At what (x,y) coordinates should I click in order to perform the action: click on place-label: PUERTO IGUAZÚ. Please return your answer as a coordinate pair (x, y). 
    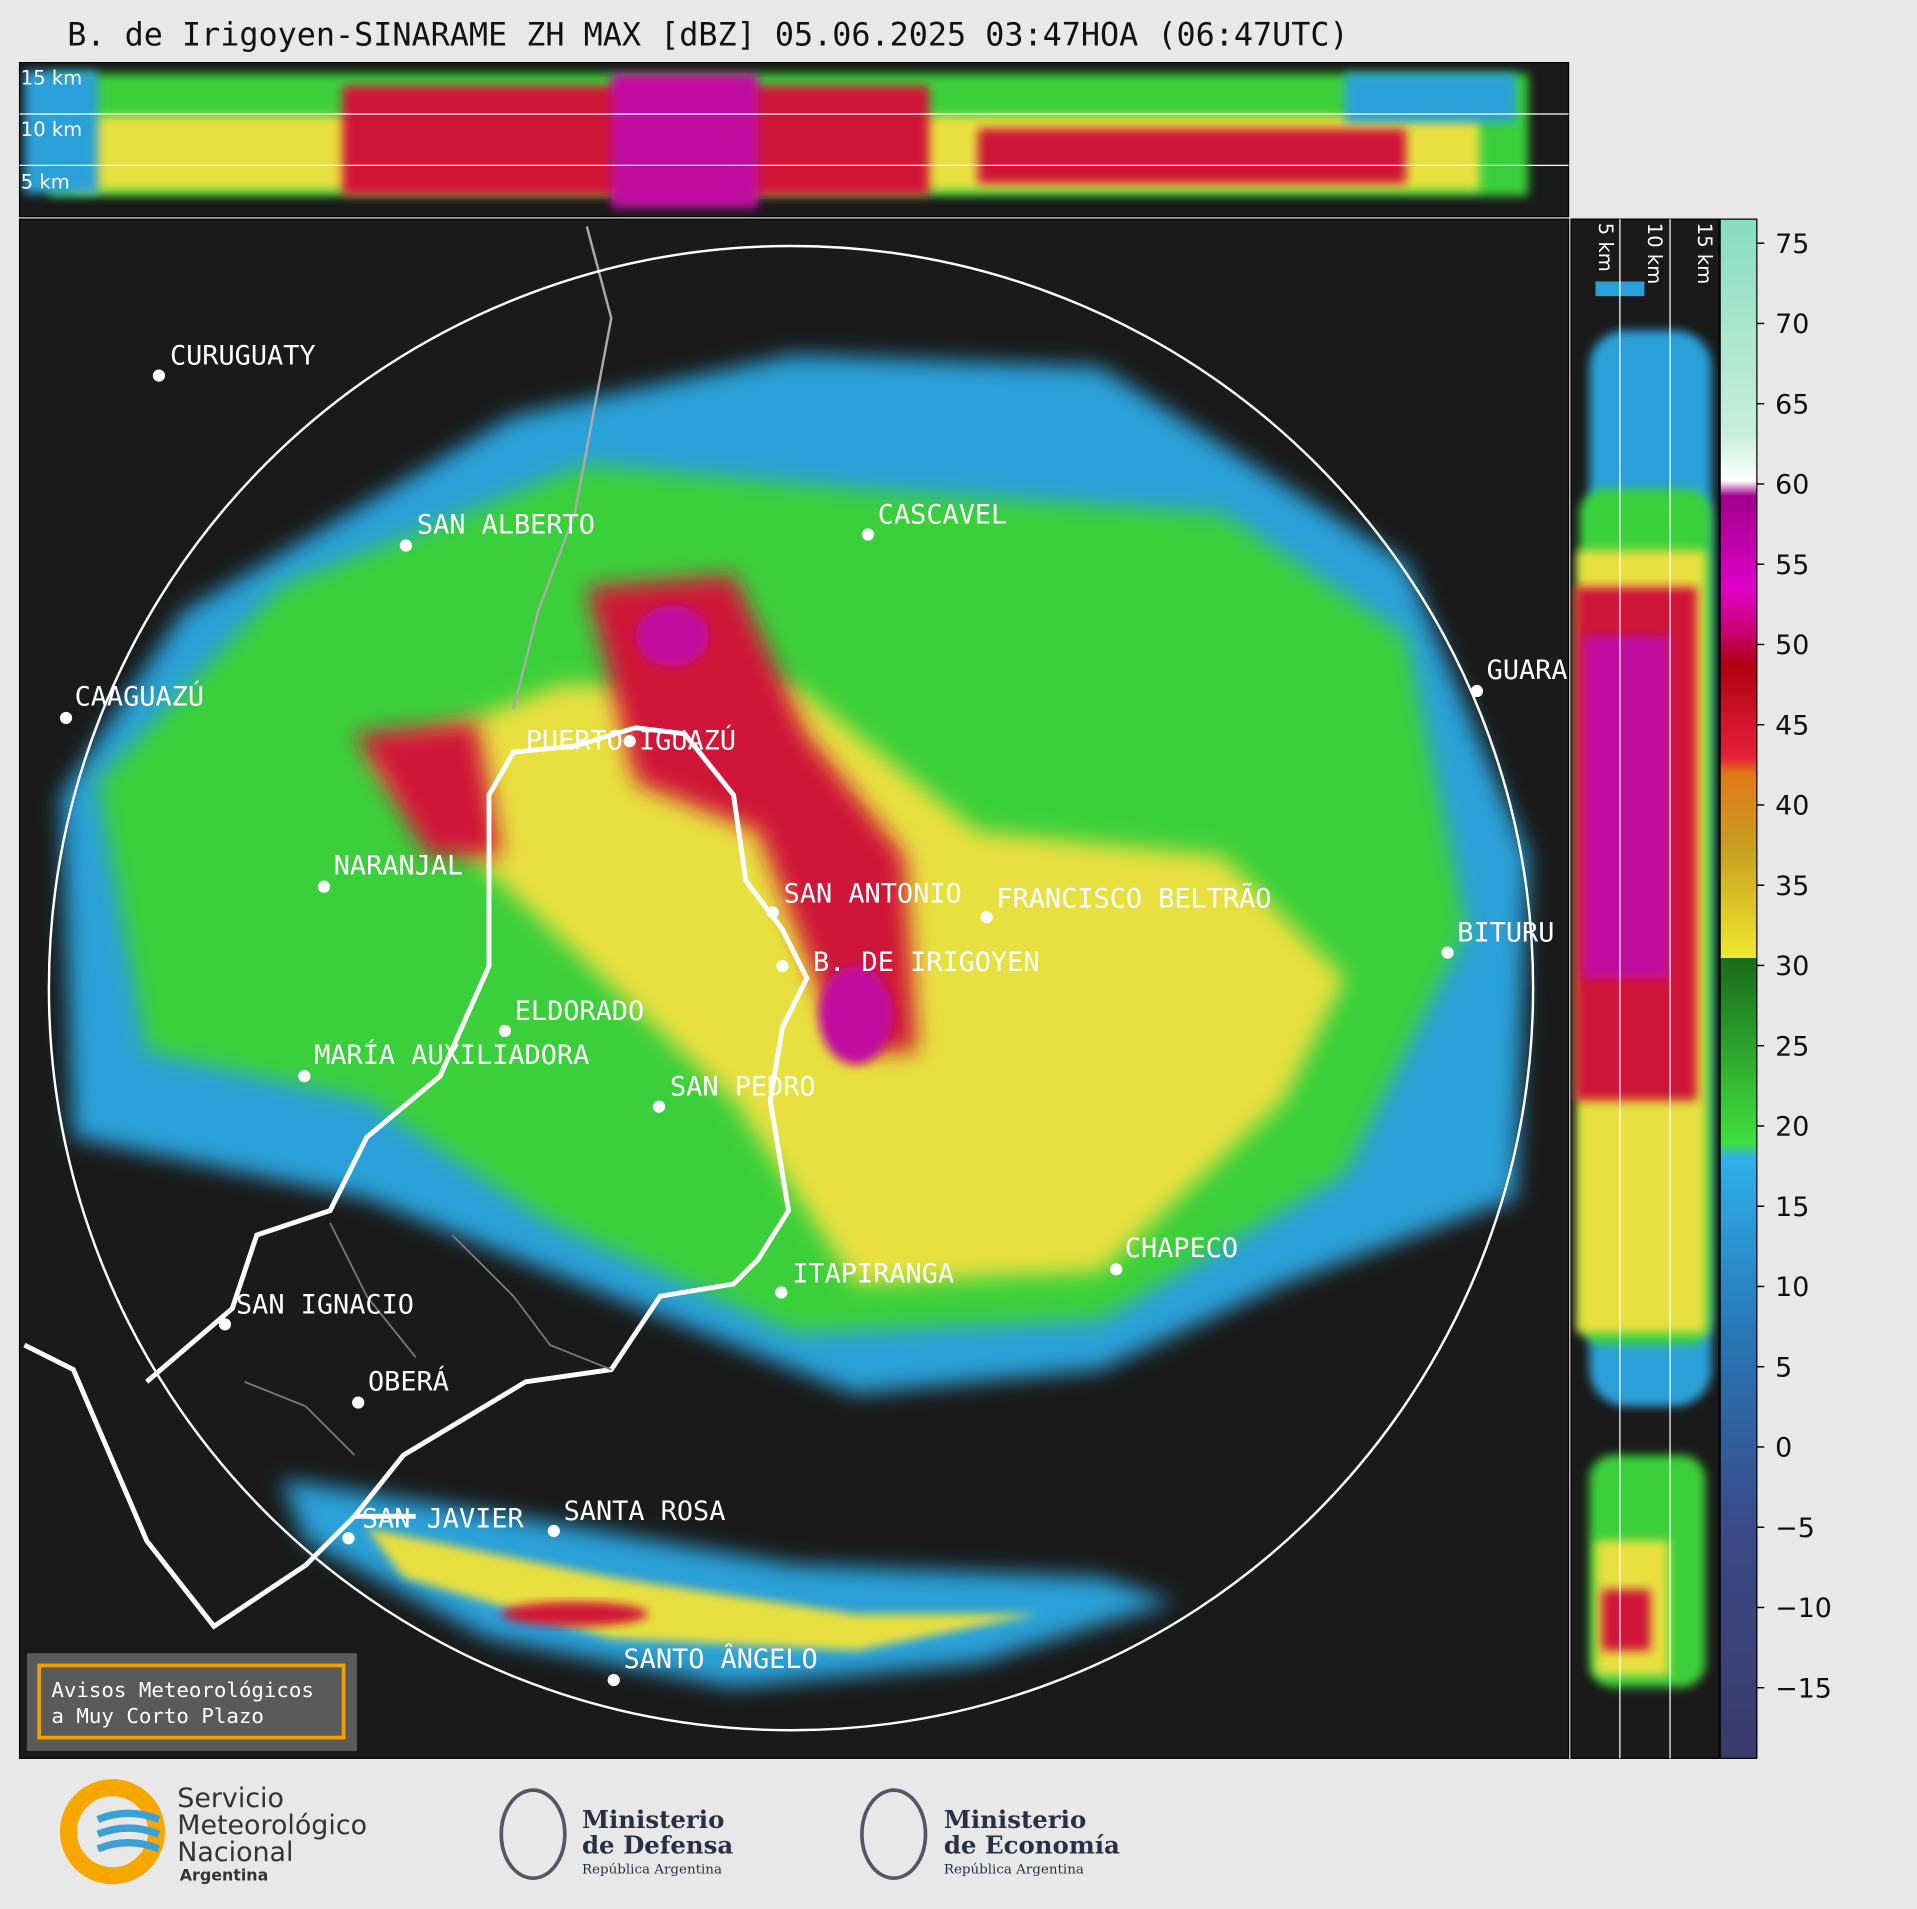
    Looking at the image, I should click on (631, 741).